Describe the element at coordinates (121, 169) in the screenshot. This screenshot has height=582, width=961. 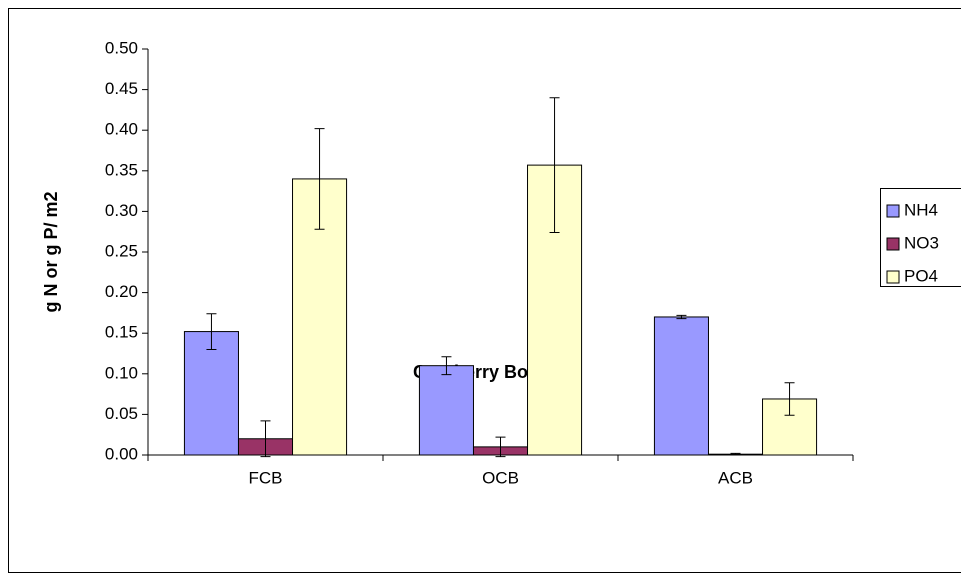
I see `y-tick-label: 0.35` at that location.